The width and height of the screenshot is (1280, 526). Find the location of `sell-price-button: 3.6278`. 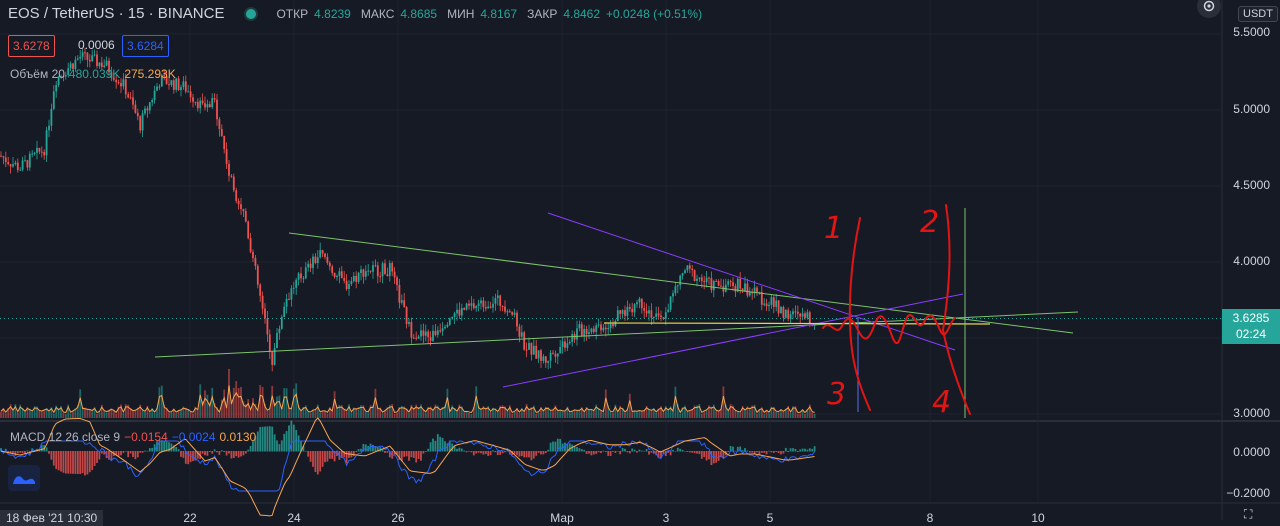

sell-price-button: 3.6278 is located at coordinates (31, 46).